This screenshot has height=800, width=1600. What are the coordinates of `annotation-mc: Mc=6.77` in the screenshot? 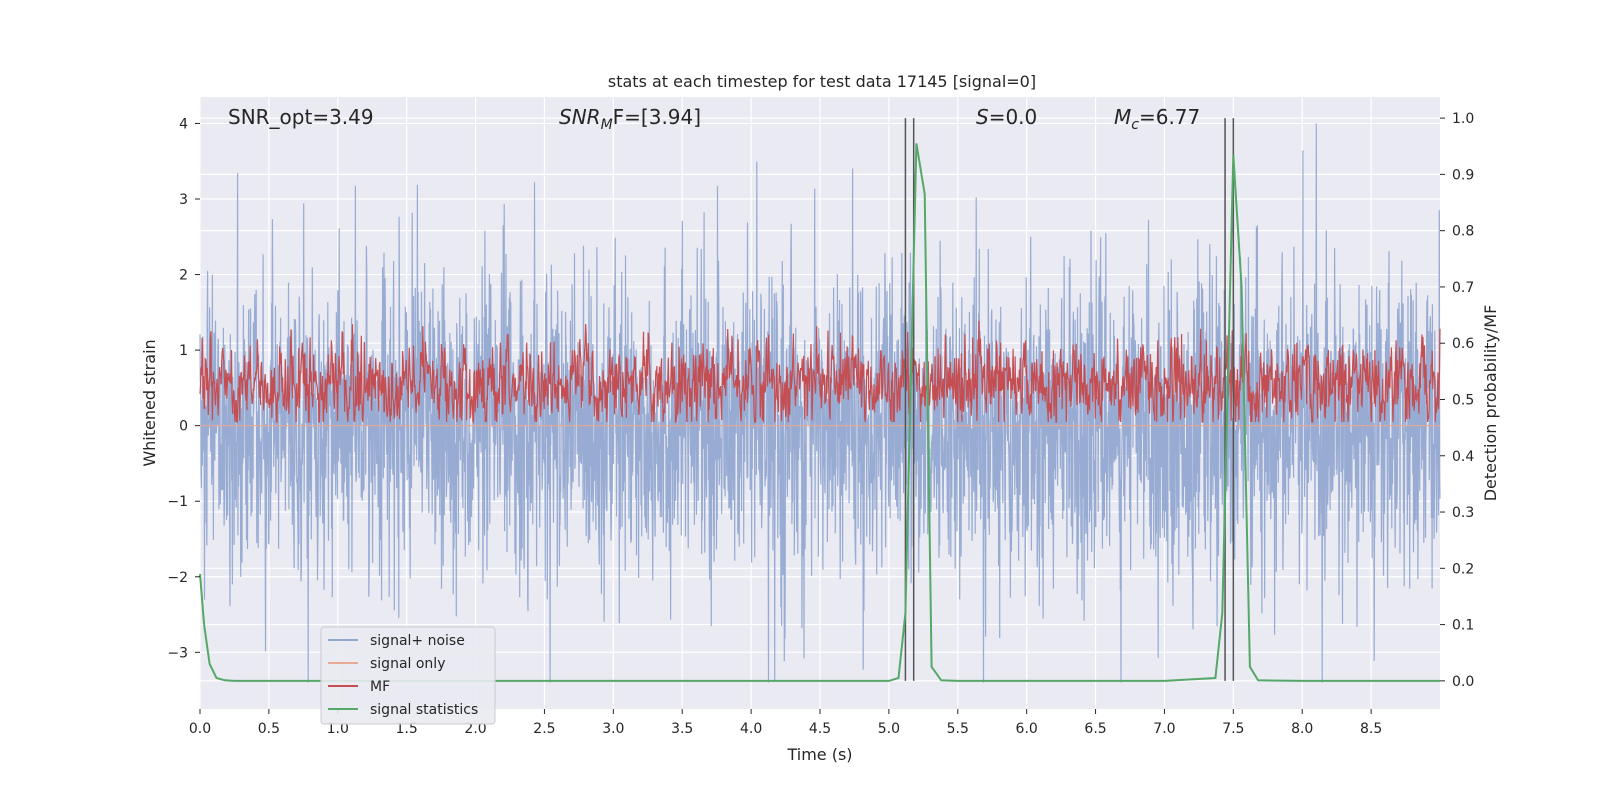 It's located at (1157, 119).